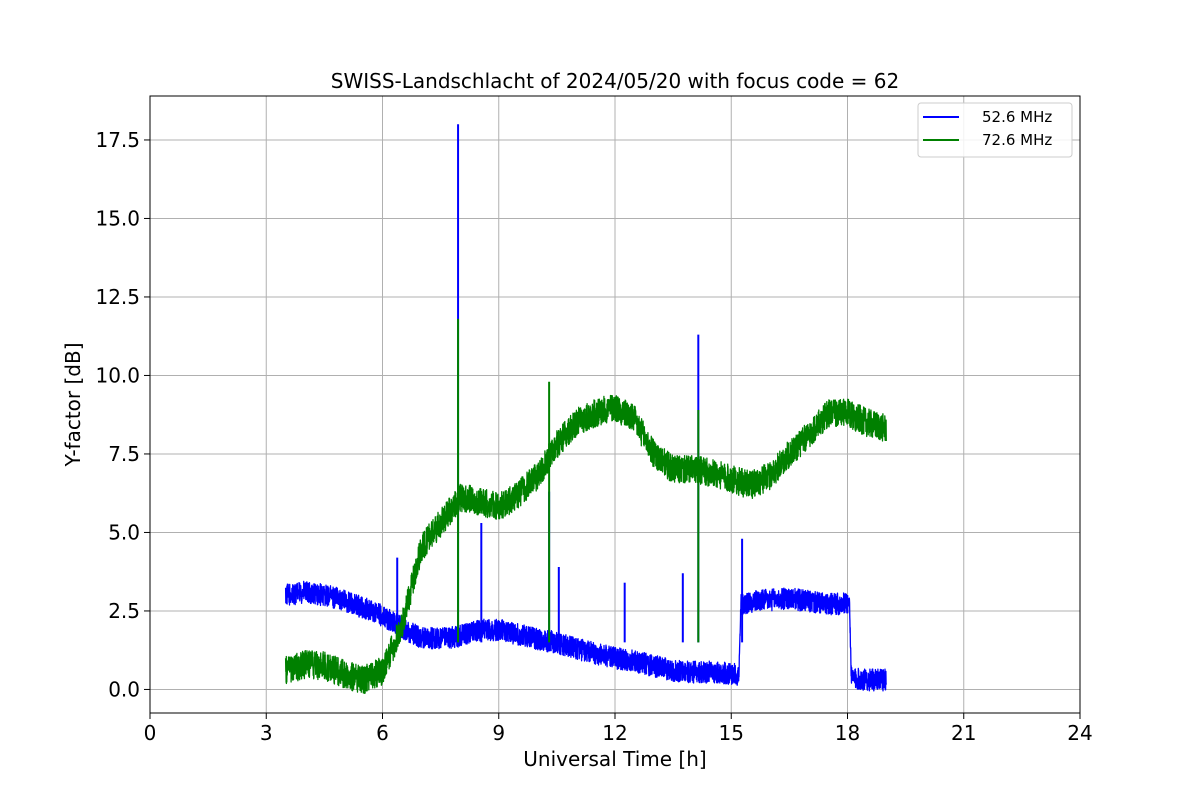 The height and width of the screenshot is (800, 1200). What do you see at coordinates (150, 733) in the screenshot?
I see `x-tick-label: 0` at bounding box center [150, 733].